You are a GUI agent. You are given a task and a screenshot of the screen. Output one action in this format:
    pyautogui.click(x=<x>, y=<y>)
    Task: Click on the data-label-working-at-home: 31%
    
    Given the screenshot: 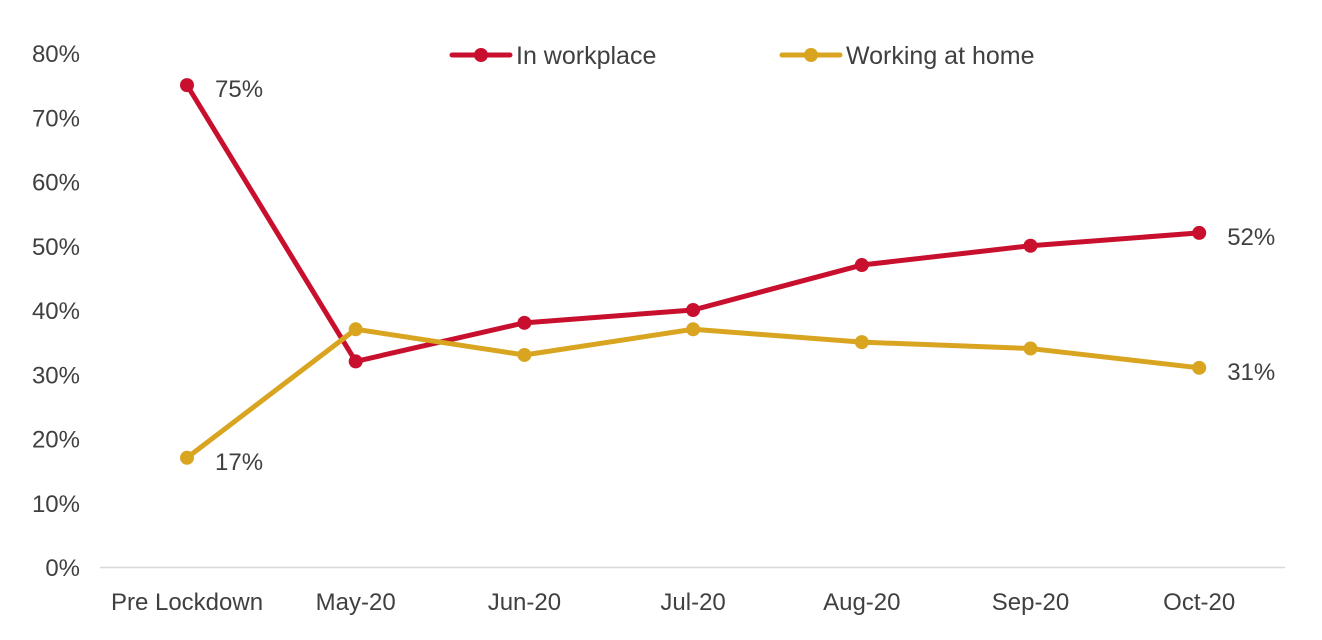 What is the action you would take?
    pyautogui.click(x=1251, y=372)
    